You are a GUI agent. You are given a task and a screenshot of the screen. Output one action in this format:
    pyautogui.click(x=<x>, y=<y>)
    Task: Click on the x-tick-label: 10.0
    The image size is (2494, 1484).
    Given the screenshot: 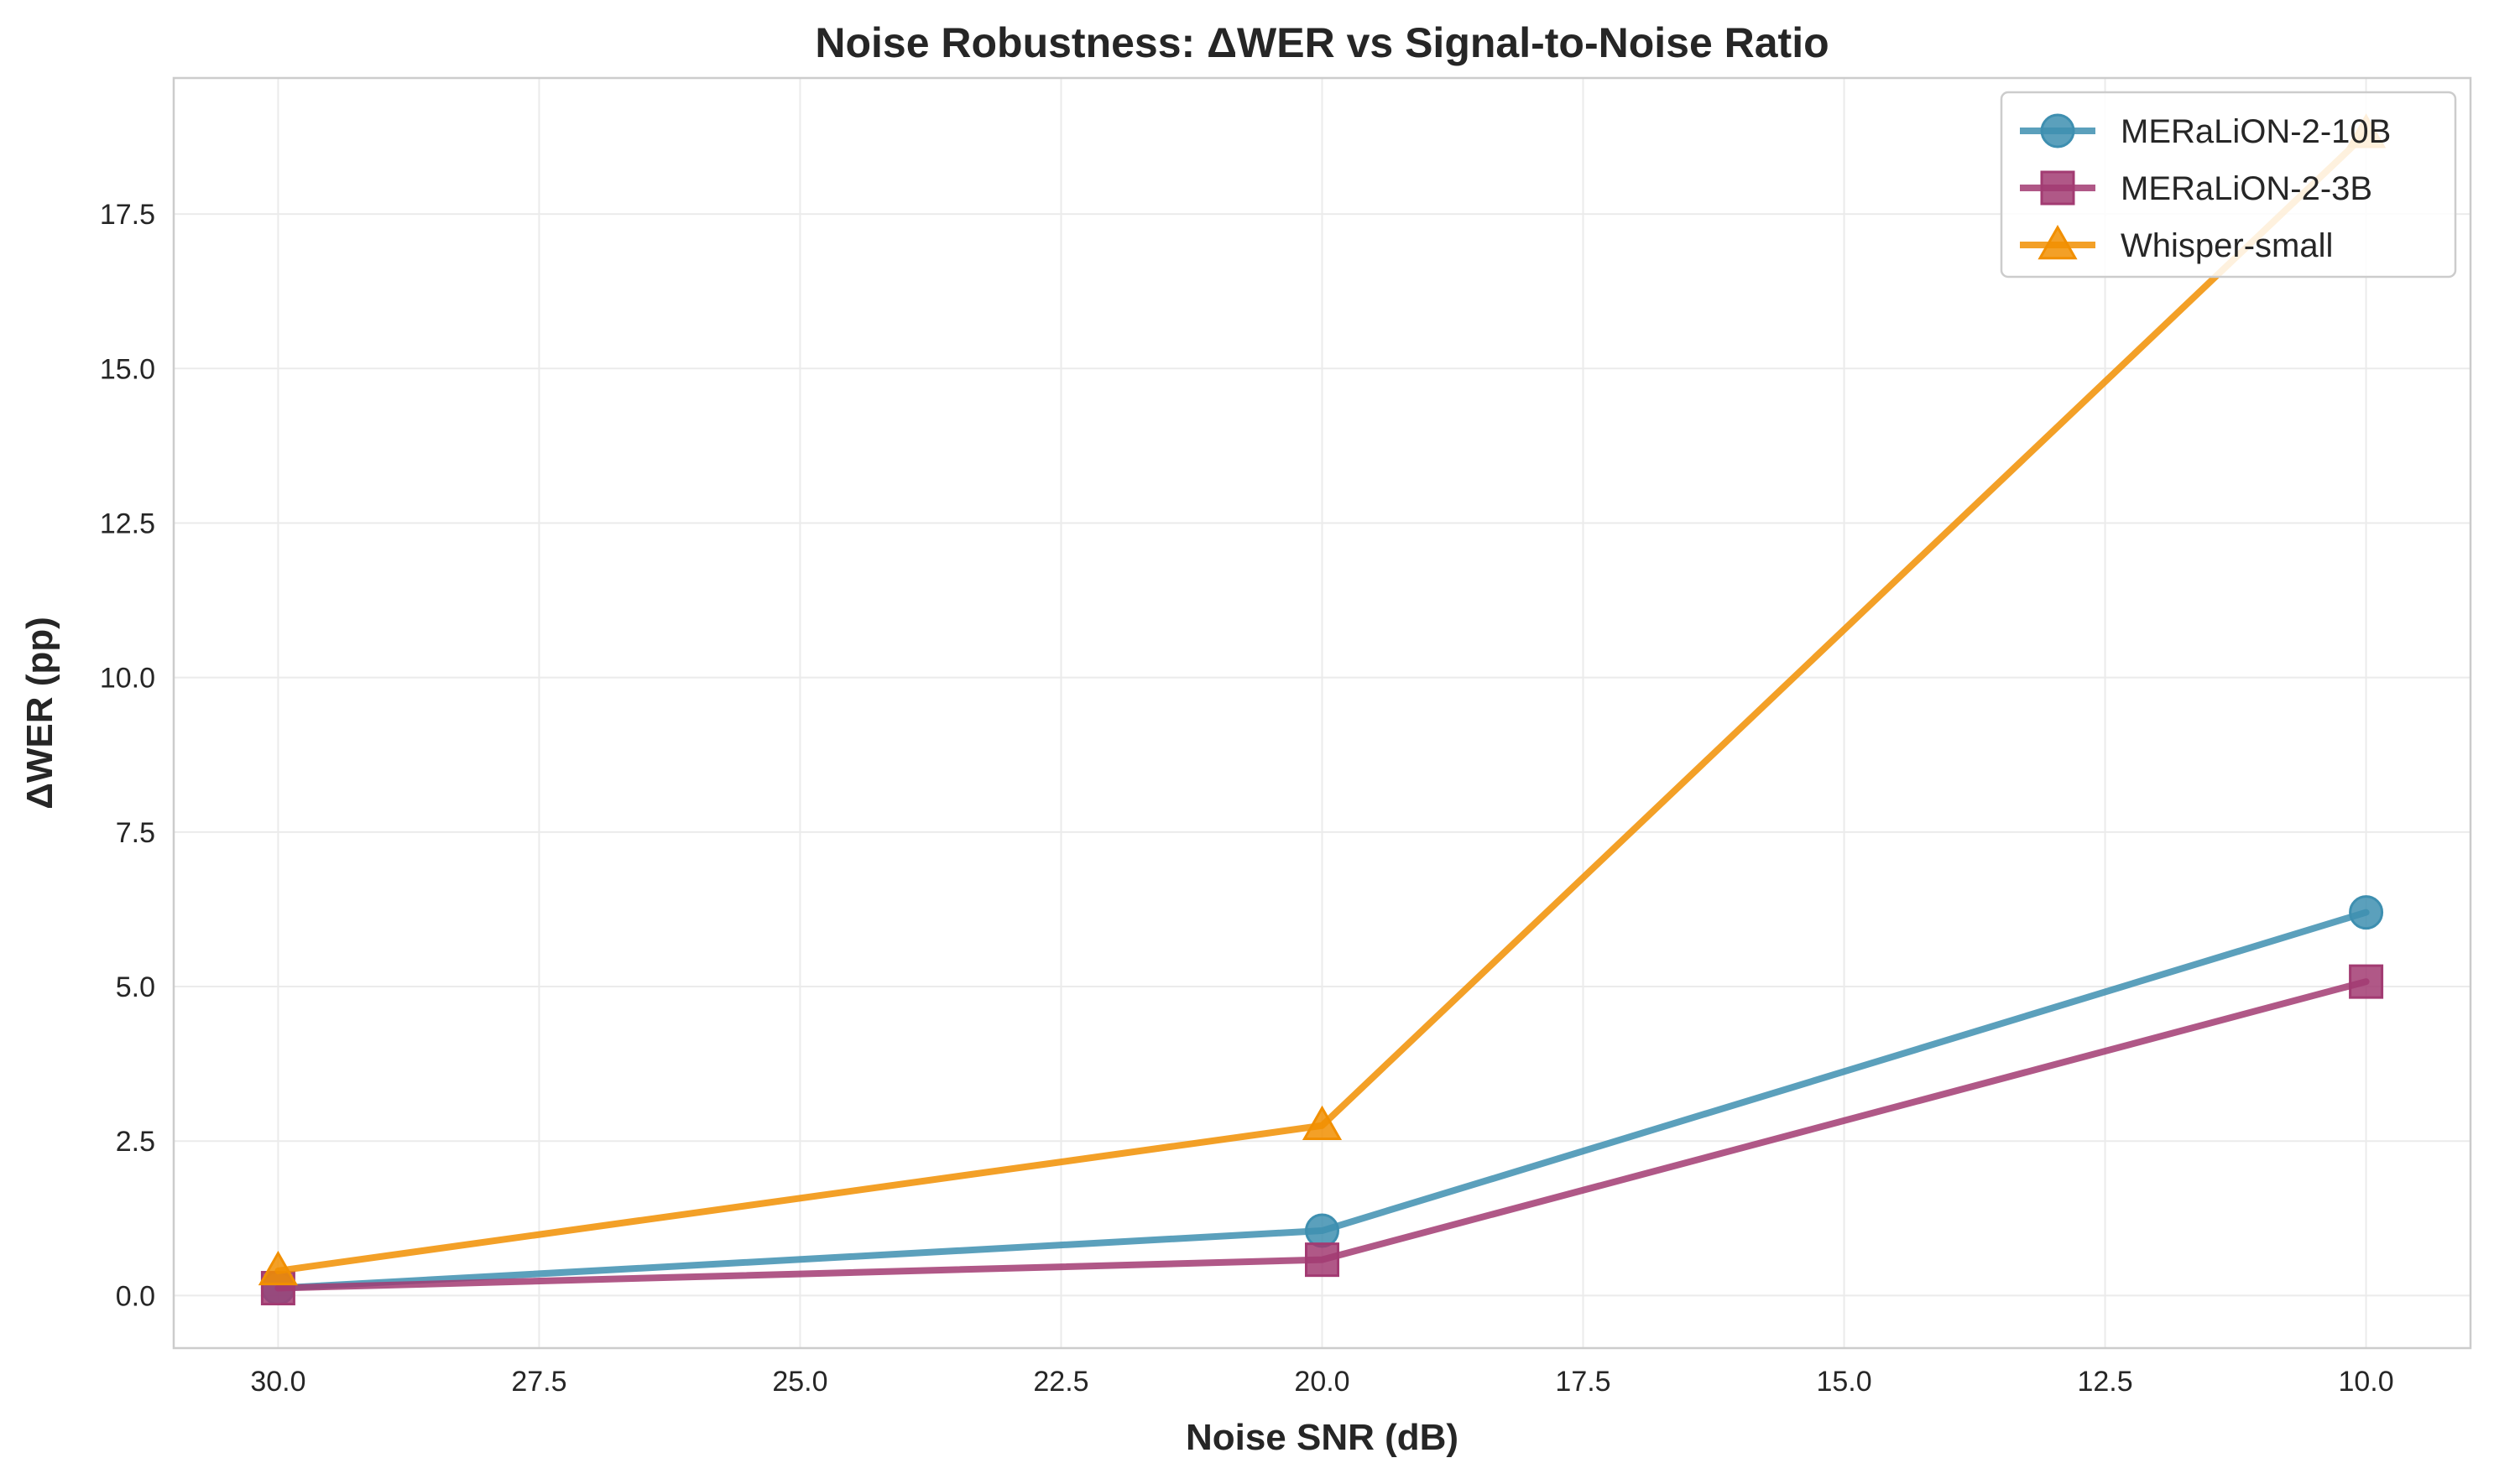 What is the action you would take?
    pyautogui.click(x=2365, y=1382)
    